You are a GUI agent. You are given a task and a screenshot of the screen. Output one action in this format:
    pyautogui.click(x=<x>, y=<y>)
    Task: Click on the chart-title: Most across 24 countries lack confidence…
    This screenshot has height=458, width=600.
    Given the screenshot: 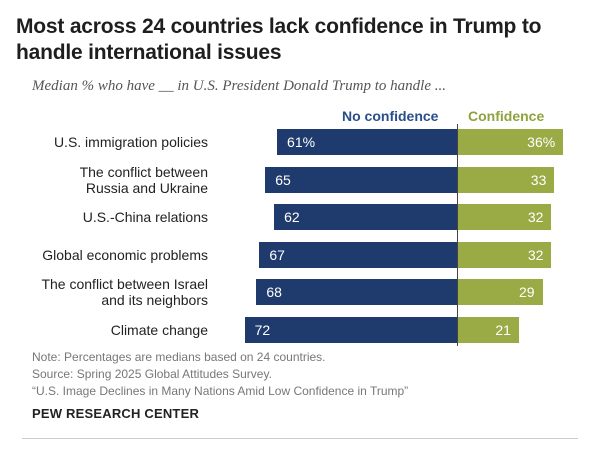 What is the action you would take?
    pyautogui.click(x=279, y=39)
    